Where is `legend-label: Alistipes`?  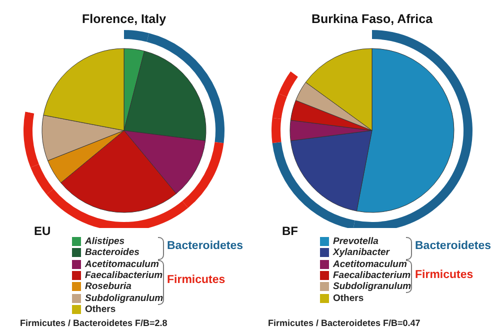
legend-label: Alistipes is located at coordinates (105, 242).